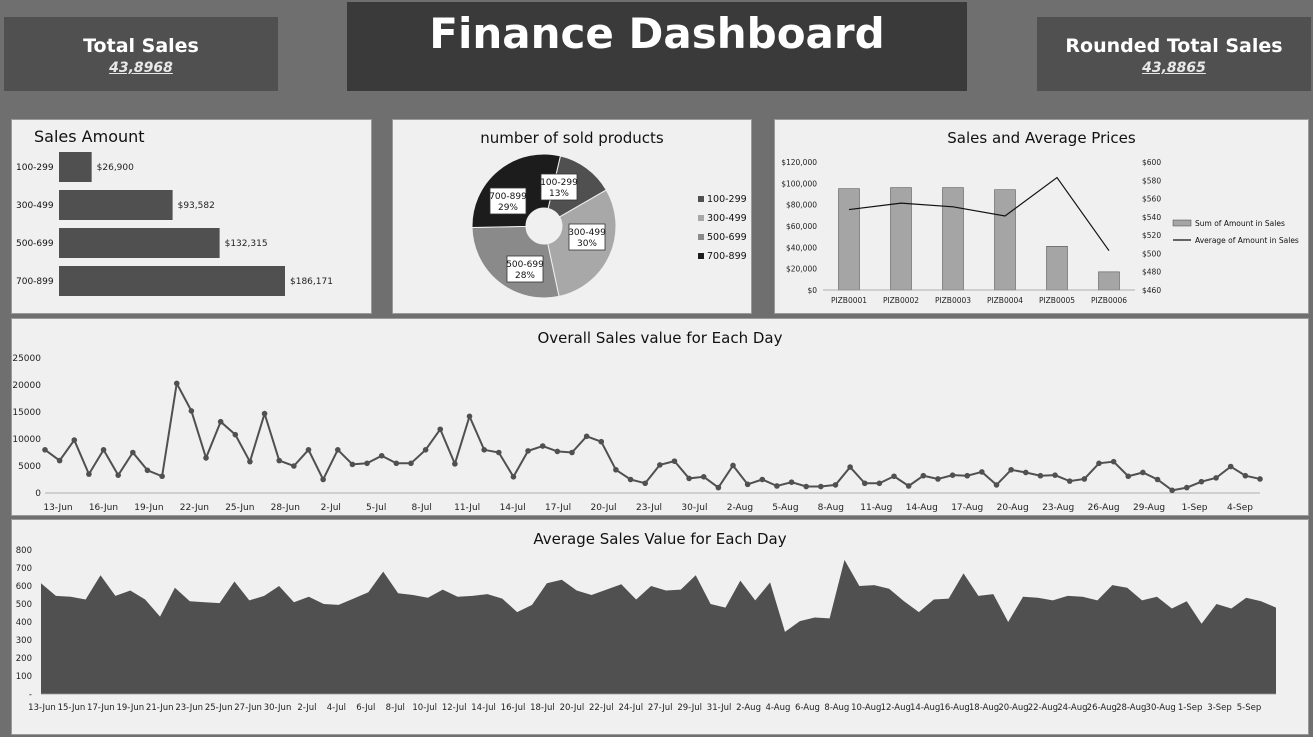  What do you see at coordinates (876, 508) in the screenshot?
I see `x-tick-label: 11-Aug` at bounding box center [876, 508].